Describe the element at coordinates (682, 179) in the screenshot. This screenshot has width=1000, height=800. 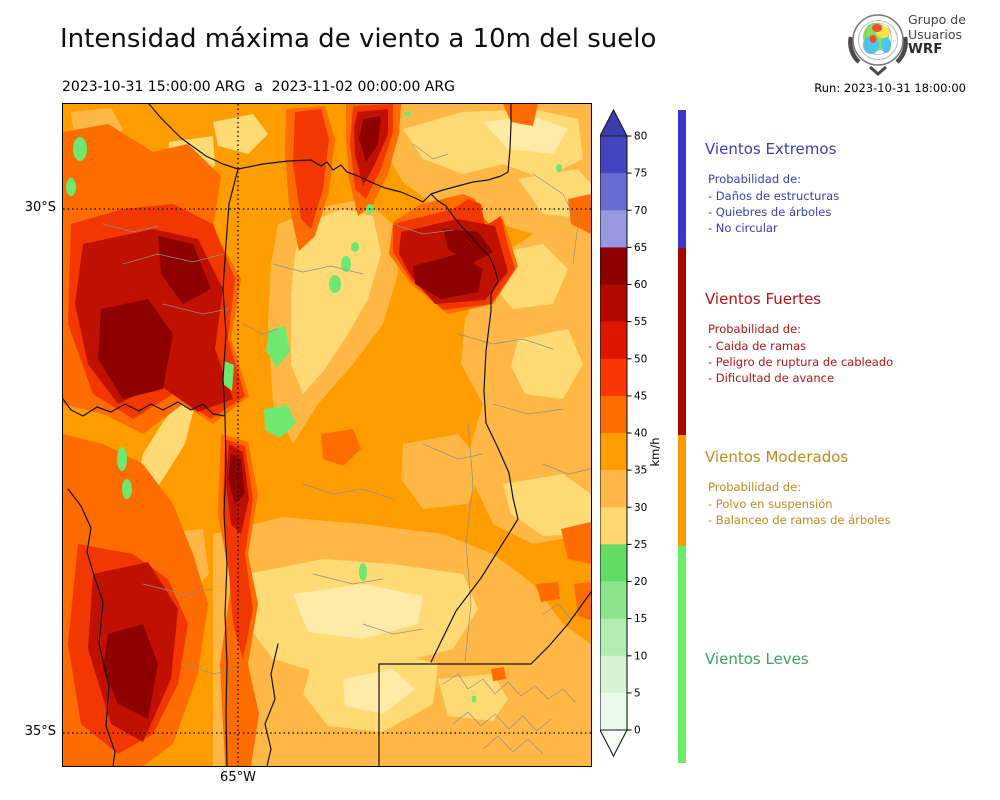
I see `category-bar-extremos` at that location.